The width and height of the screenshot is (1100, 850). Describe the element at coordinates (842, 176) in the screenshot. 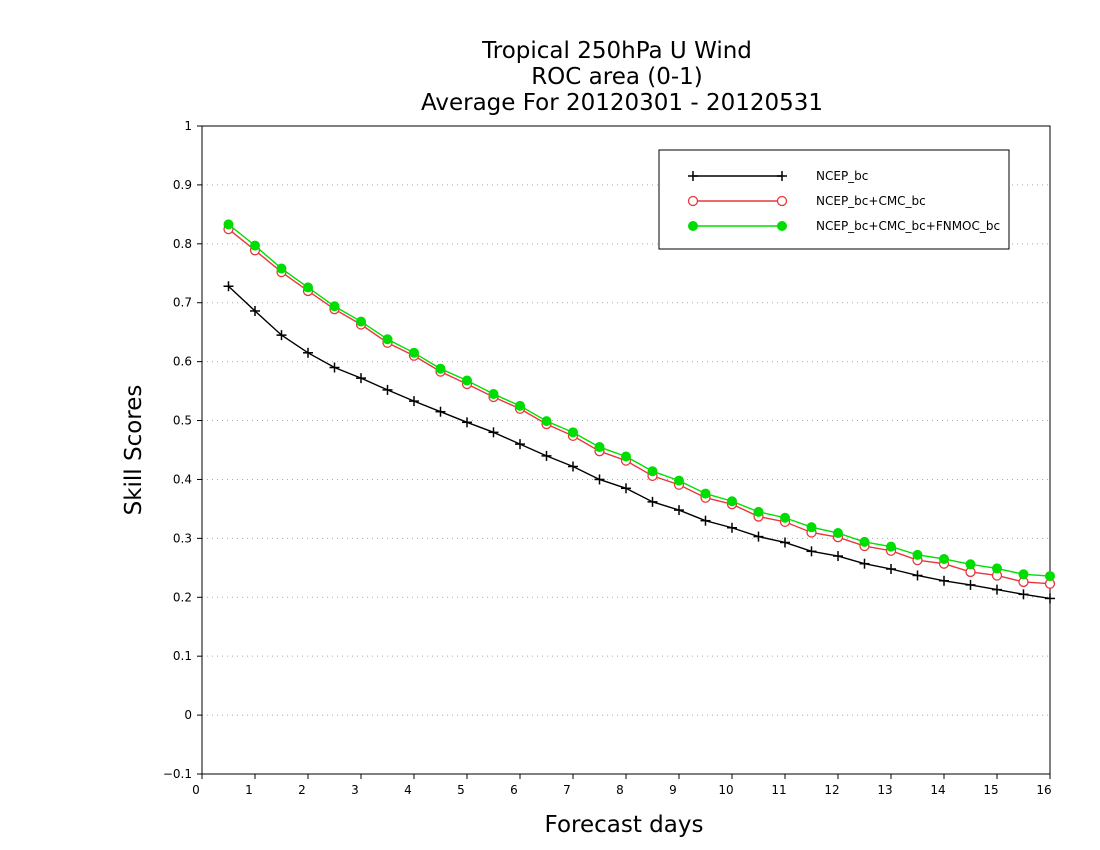

I see `legend-label: NCEP_bc` at that location.